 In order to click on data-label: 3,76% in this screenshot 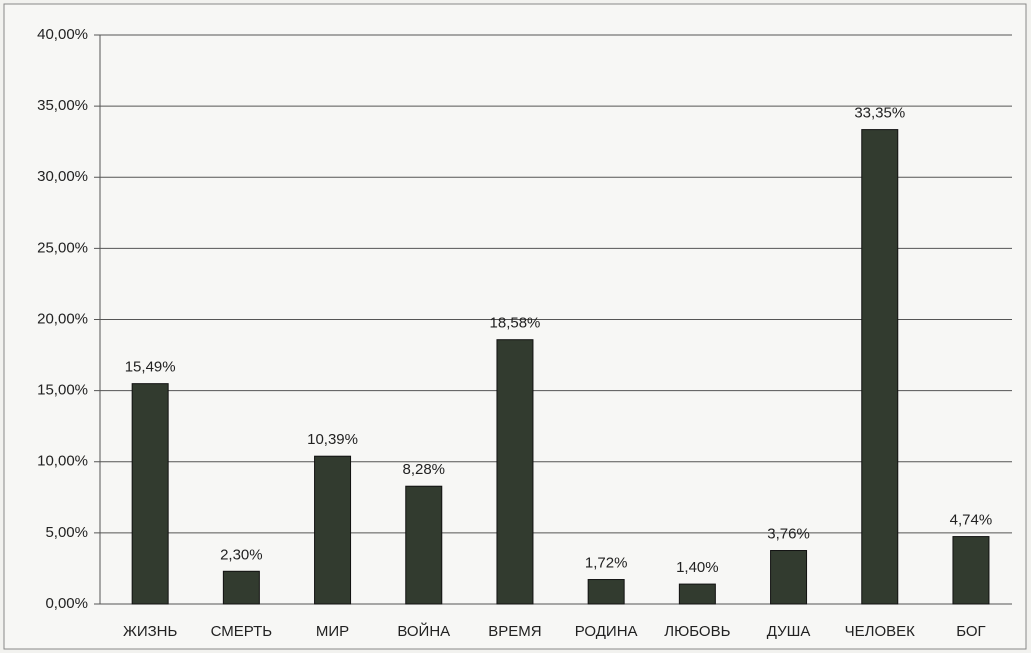, I will do `click(788, 533)`.